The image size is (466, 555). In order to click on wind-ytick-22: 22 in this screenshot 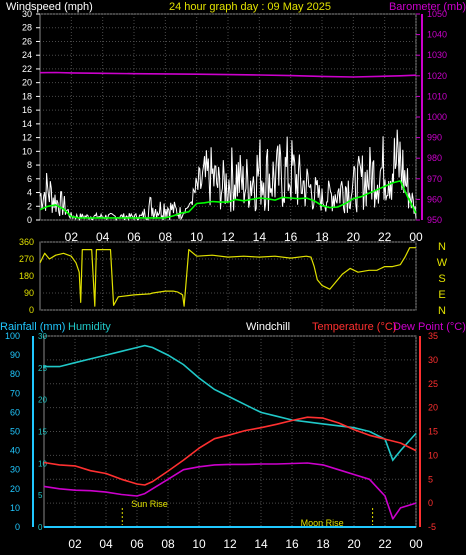, I will do `click(27, 69)`.